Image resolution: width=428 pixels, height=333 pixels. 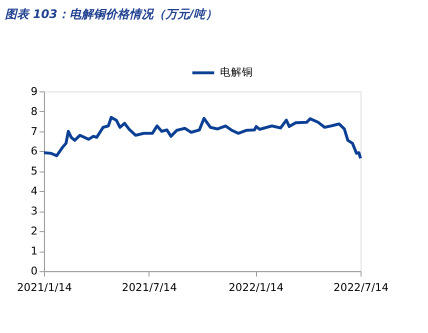 What do you see at coordinates (202, 138) in the screenshot?
I see `line-series` at bounding box center [202, 138].